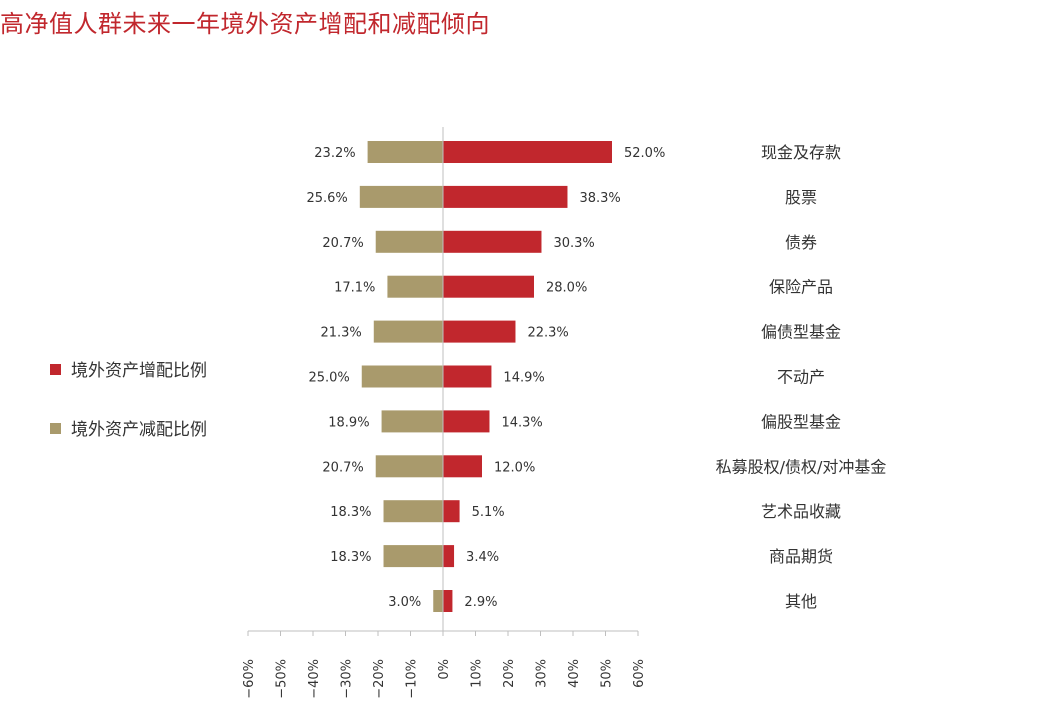 This screenshot has width=1061, height=720. What do you see at coordinates (488, 512) in the screenshot?
I see `data-label-increase: 5.1%` at bounding box center [488, 512].